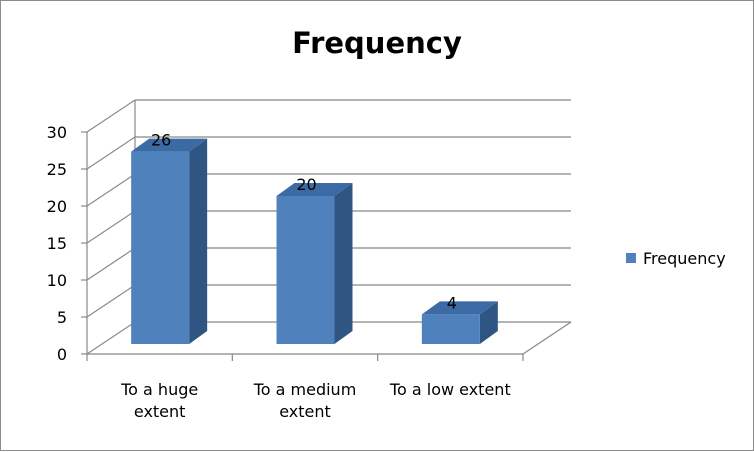 This screenshot has height=452, width=754. What do you see at coordinates (450, 389) in the screenshot?
I see `x-tick-label: To a low extent` at bounding box center [450, 389].